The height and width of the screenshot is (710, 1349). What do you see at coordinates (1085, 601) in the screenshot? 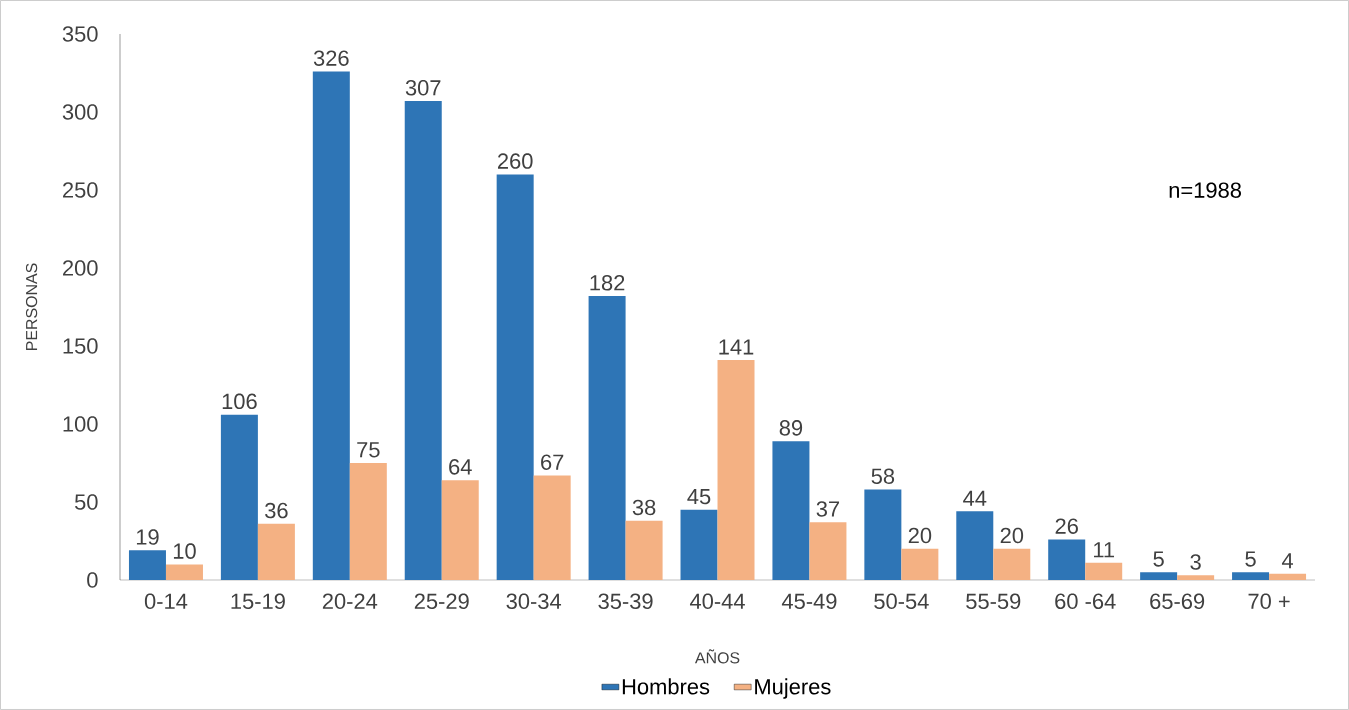
I see `x-tick-label: 60 -64` at bounding box center [1085, 601].